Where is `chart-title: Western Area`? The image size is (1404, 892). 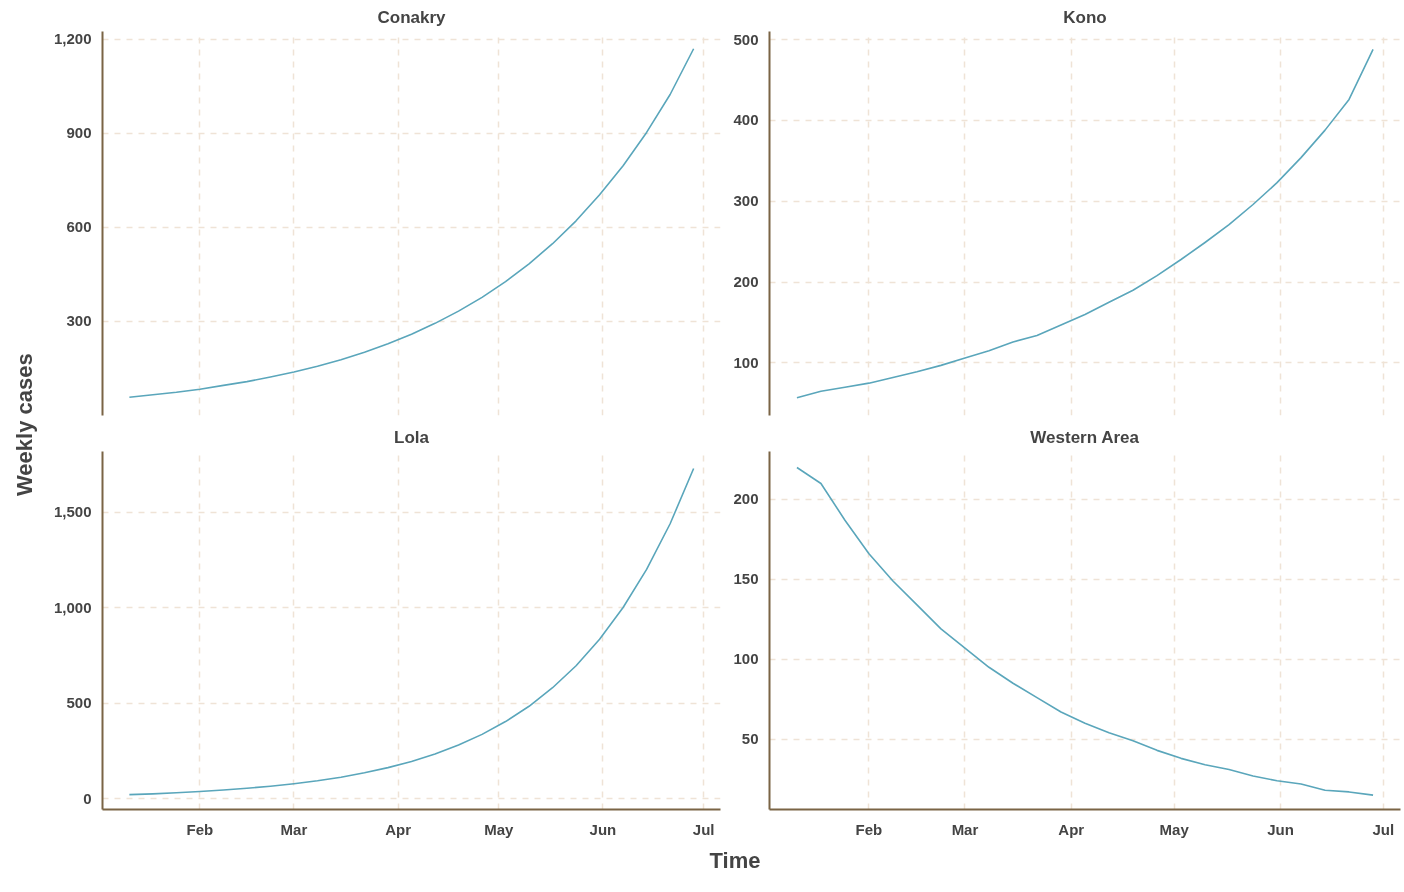 chart-title: Western Area is located at coordinates (1085, 437).